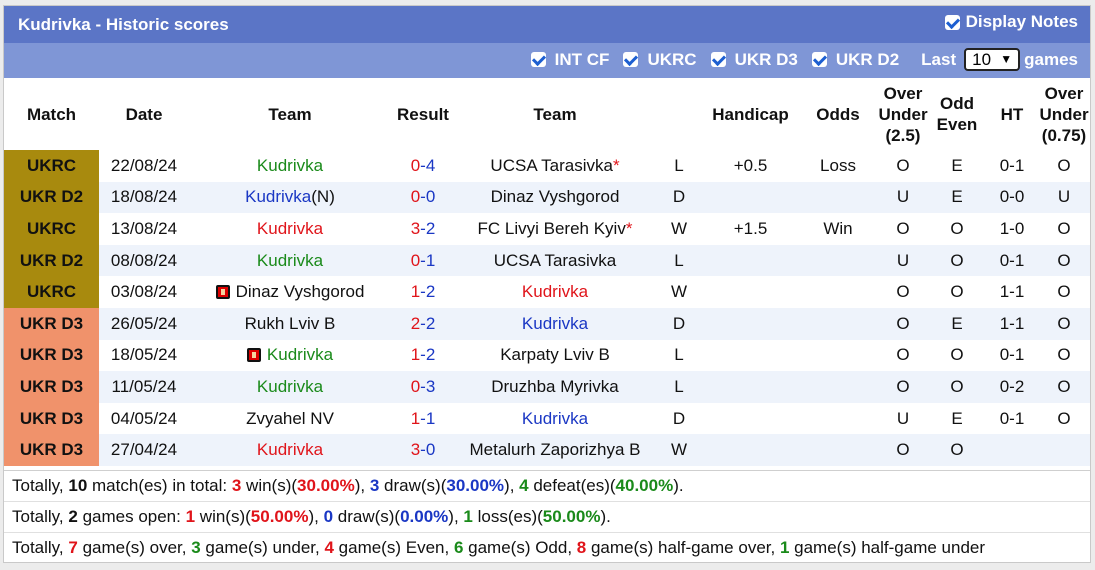 Image resolution: width=1095 pixels, height=570 pixels. Describe the element at coordinates (957, 197) in the screenshot. I see `odd-even-cell: E` at that location.